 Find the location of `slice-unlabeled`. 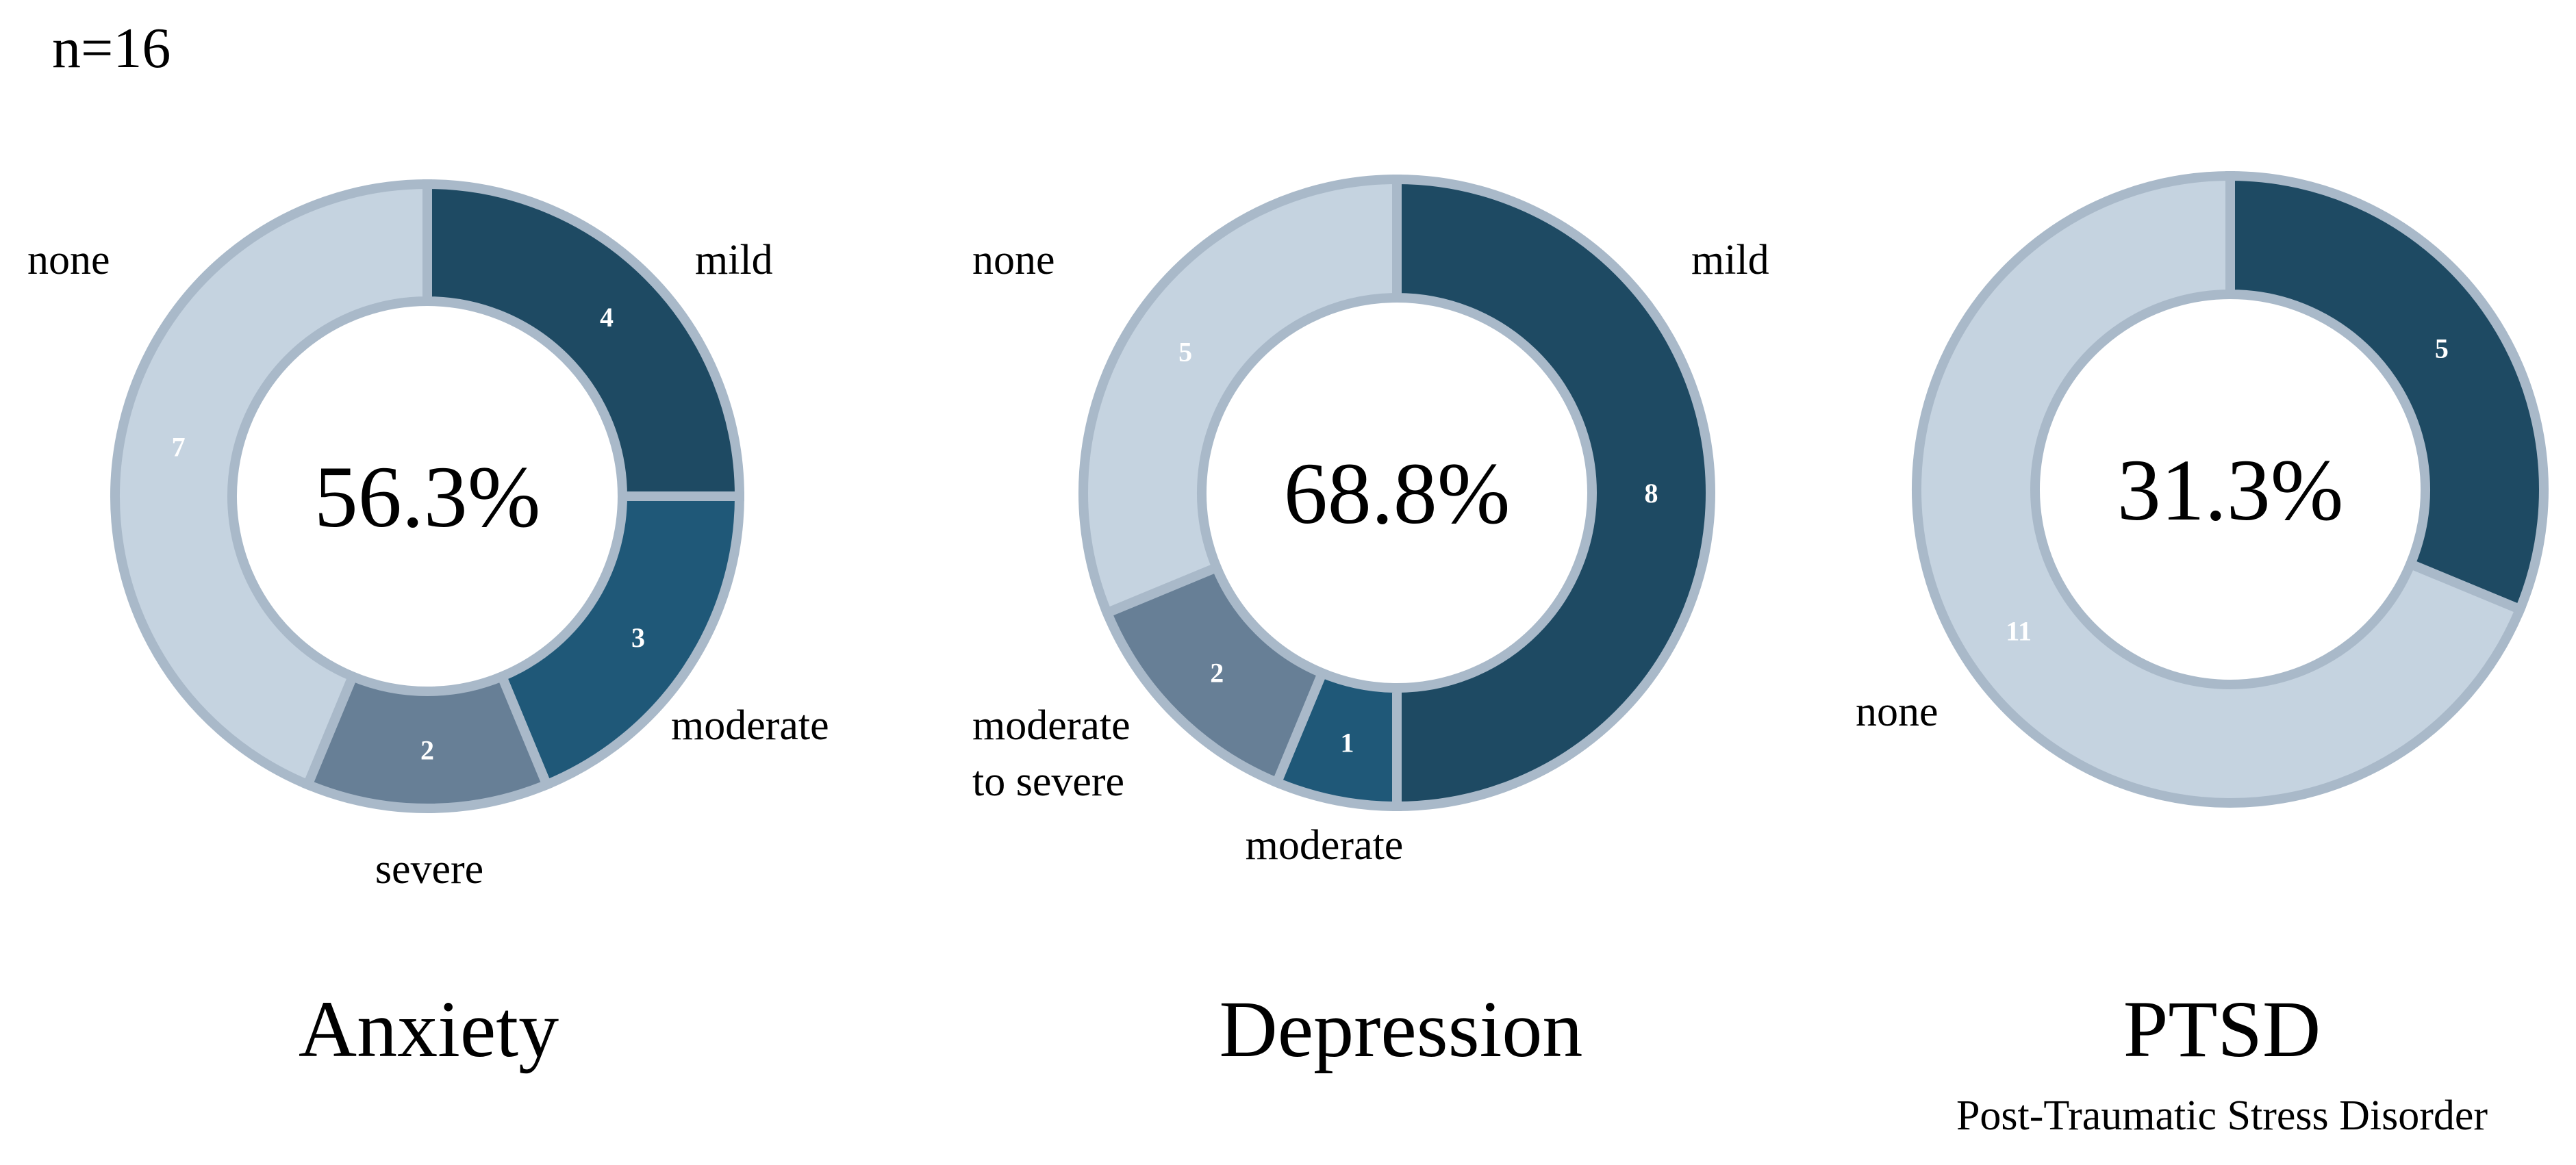

slice-unlabeled is located at coordinates (2387, 393).